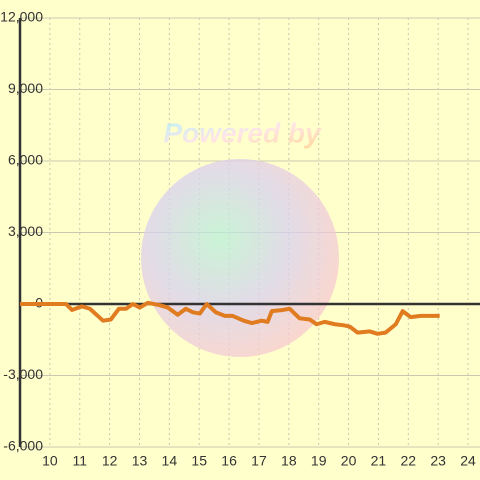  Describe the element at coordinates (349, 461) in the screenshot. I see `x-tick-label: 20` at that location.